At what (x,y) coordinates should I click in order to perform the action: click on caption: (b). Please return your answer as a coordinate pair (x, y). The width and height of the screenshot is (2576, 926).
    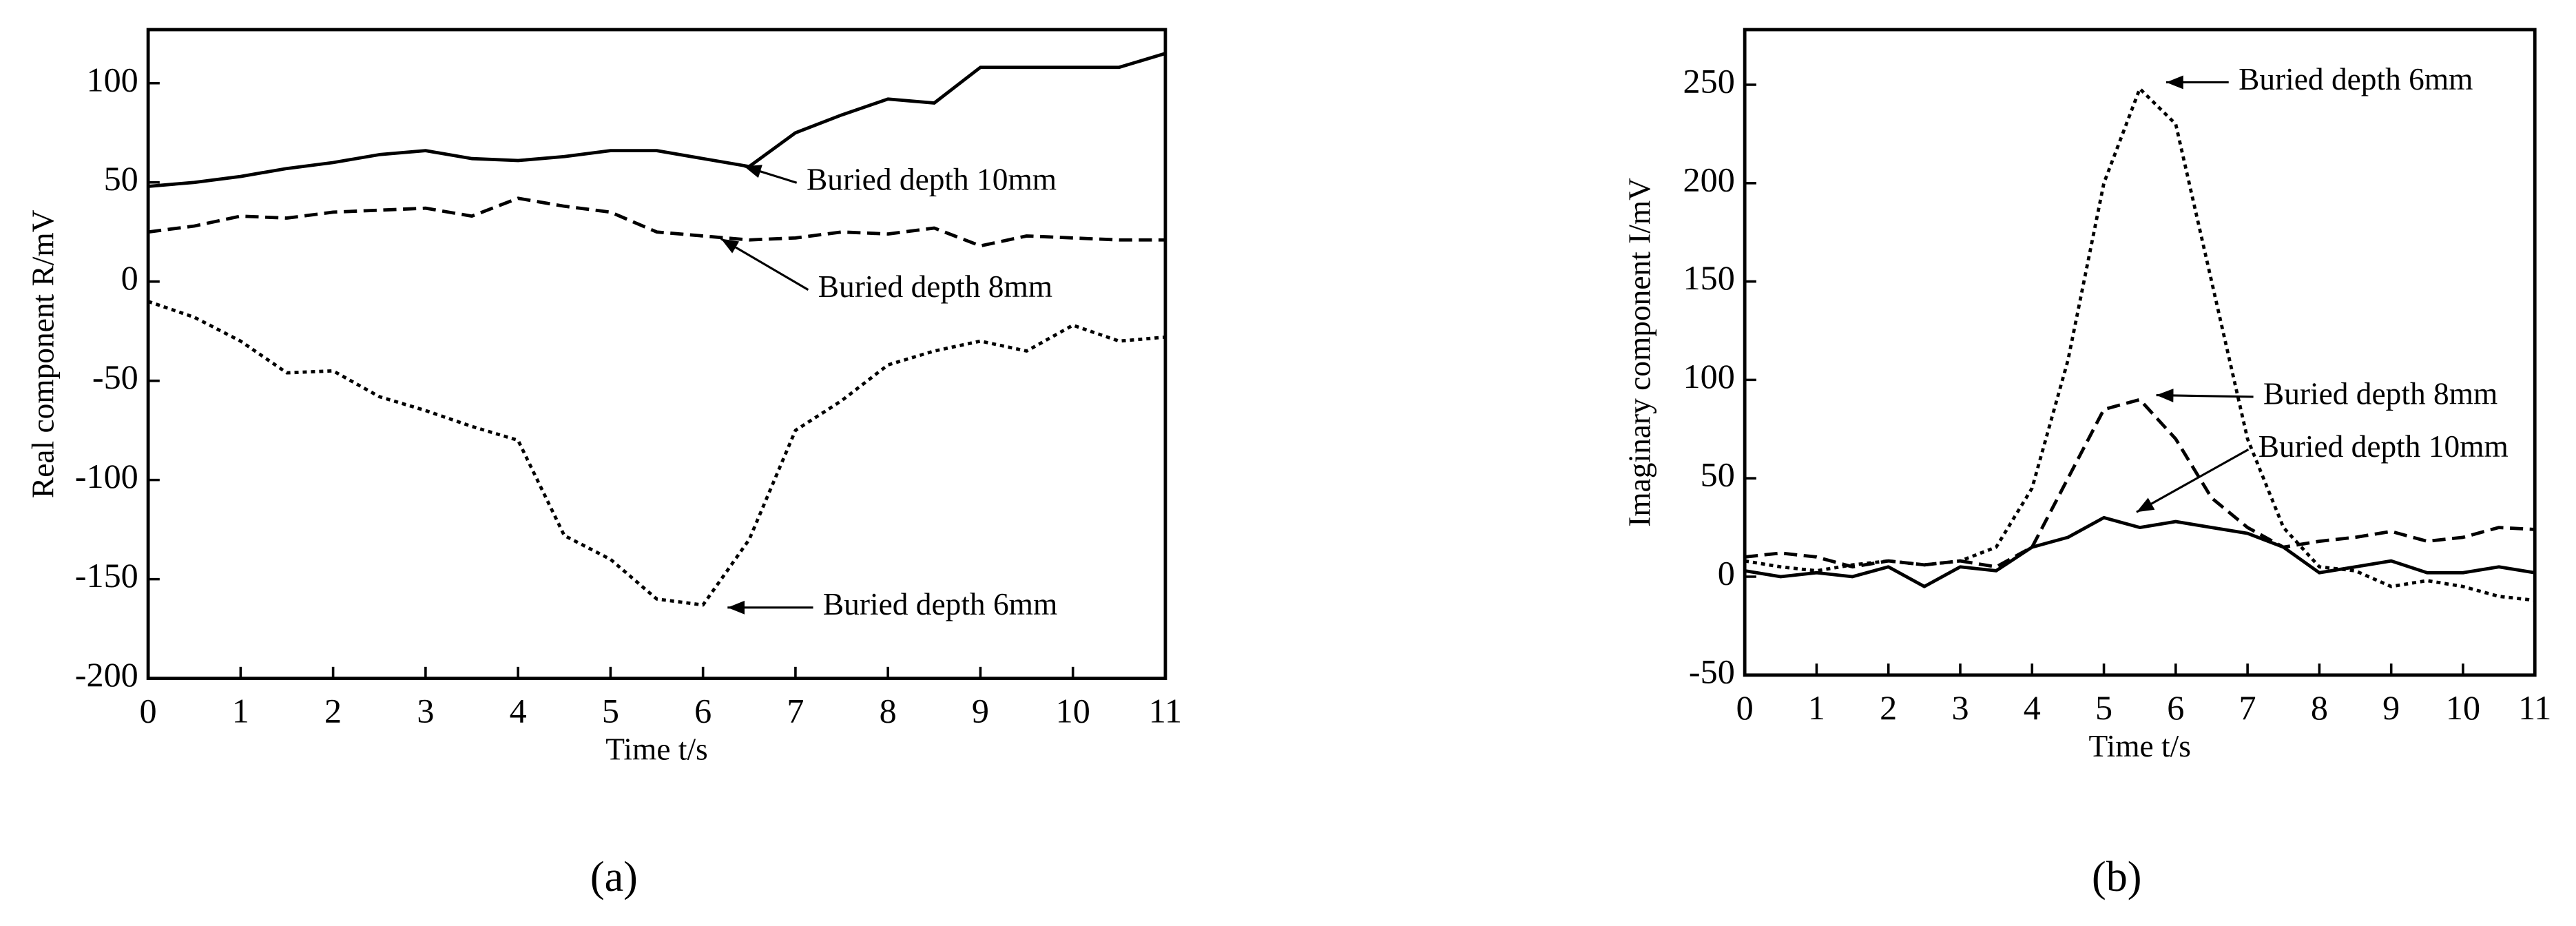
    Looking at the image, I should click on (2116, 877).